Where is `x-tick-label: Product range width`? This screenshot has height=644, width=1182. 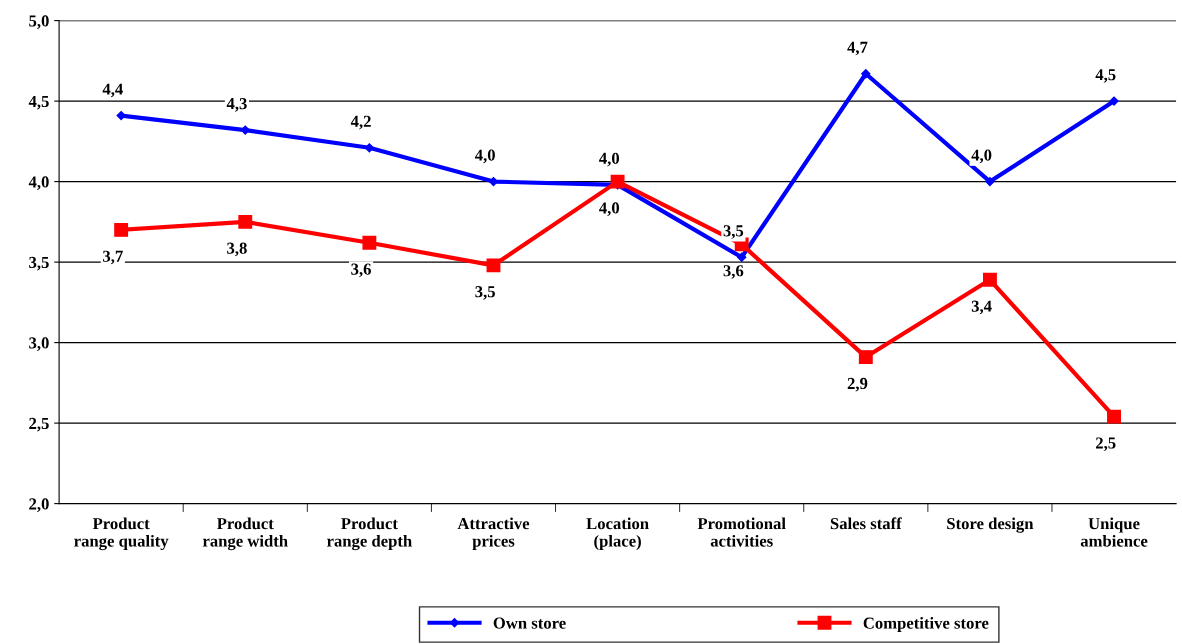 x-tick-label: Product range width is located at coordinates (245, 534).